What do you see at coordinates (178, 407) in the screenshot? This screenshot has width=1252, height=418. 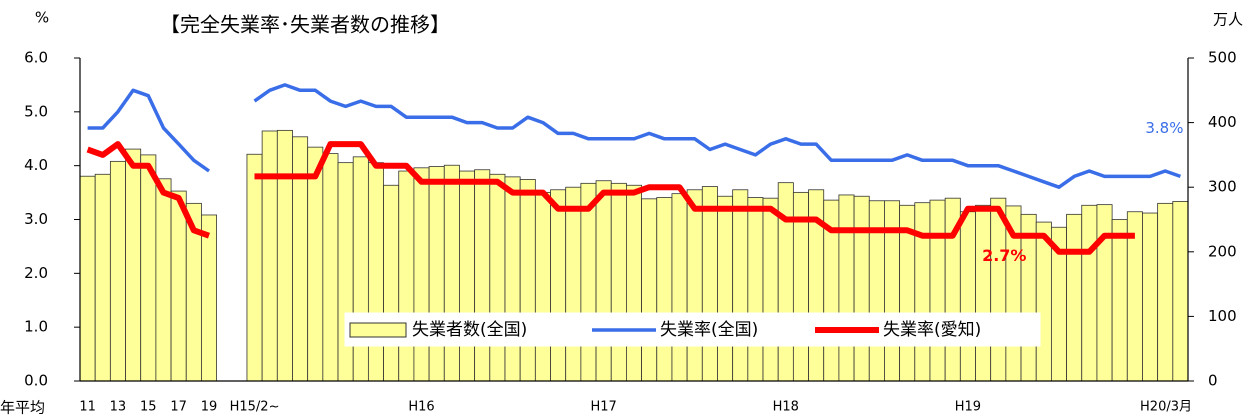 I see `x-tick-label: 17` at bounding box center [178, 407].